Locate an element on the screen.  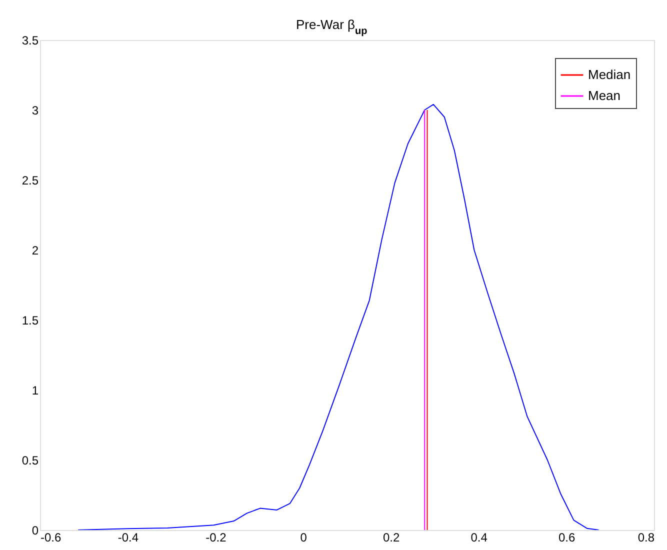
x-tick-label: 0.2 is located at coordinates (391, 537).